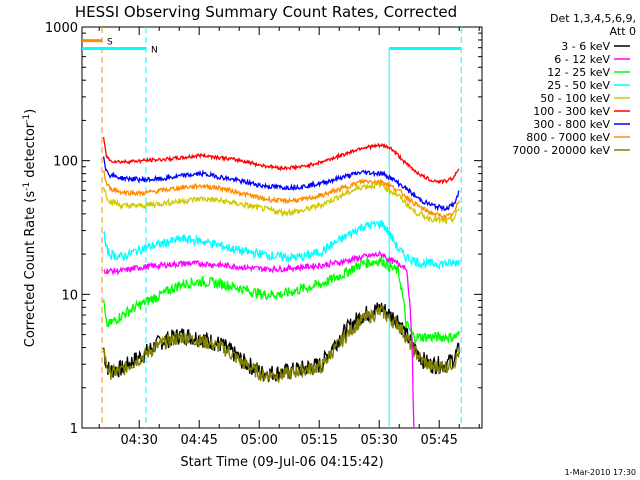 This screenshot has width=640, height=480. What do you see at coordinates (138, 440) in the screenshot?
I see `x-tick-label: 04:30` at bounding box center [138, 440].